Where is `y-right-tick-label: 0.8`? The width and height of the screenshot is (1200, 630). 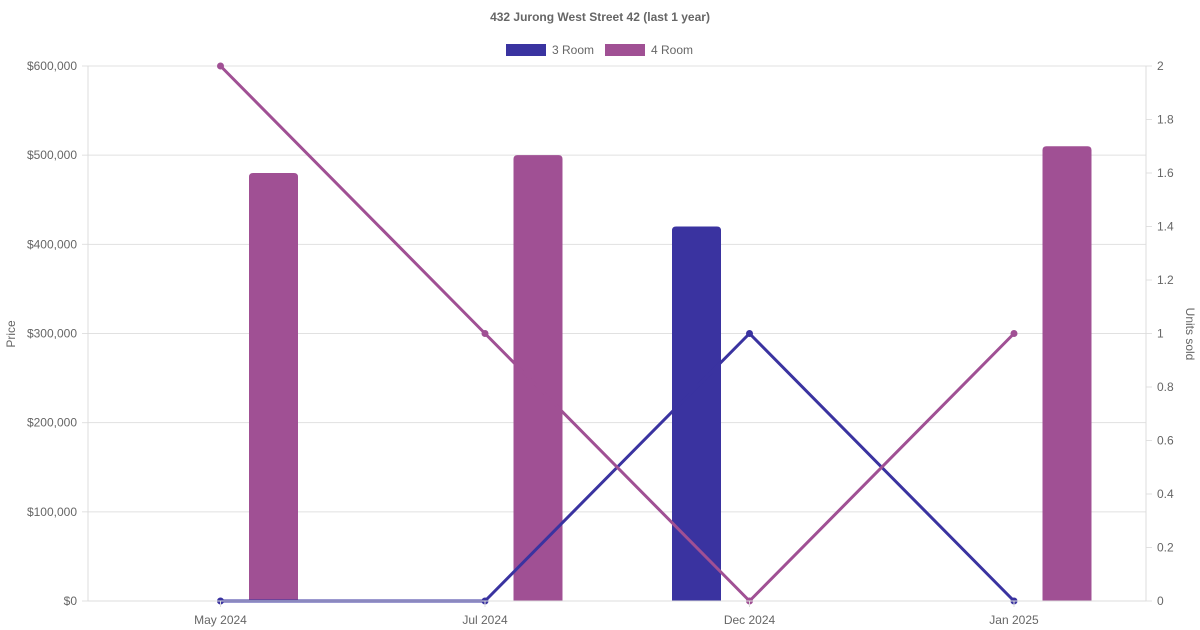
y-right-tick-label: 0.8 is located at coordinates (1165, 387).